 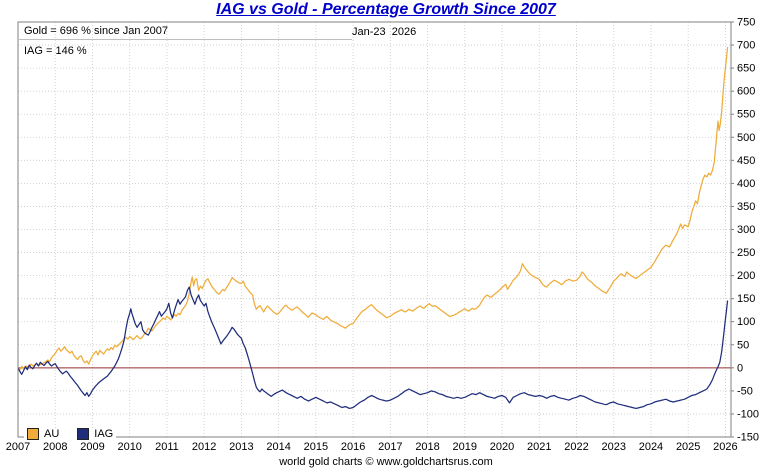 What do you see at coordinates (427, 447) in the screenshot?
I see `svg-text: 2018` at bounding box center [427, 447].